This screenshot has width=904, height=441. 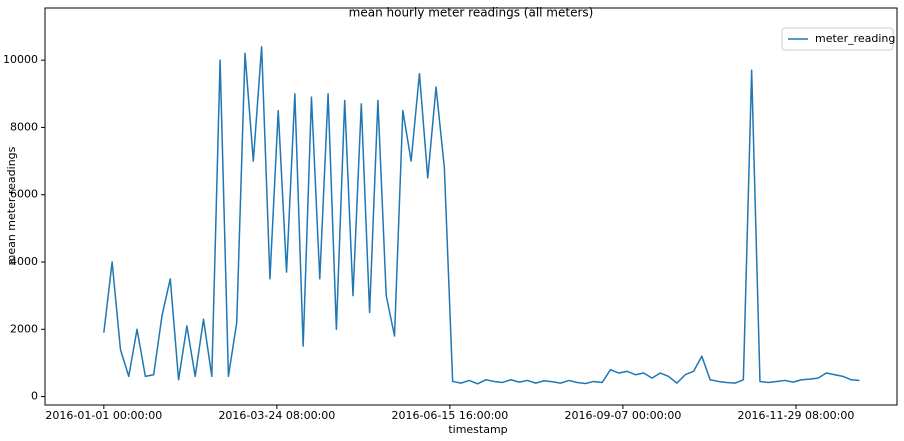 I want to click on x-tick-label: 2016-09-07 00:00:00, so click(x=623, y=415).